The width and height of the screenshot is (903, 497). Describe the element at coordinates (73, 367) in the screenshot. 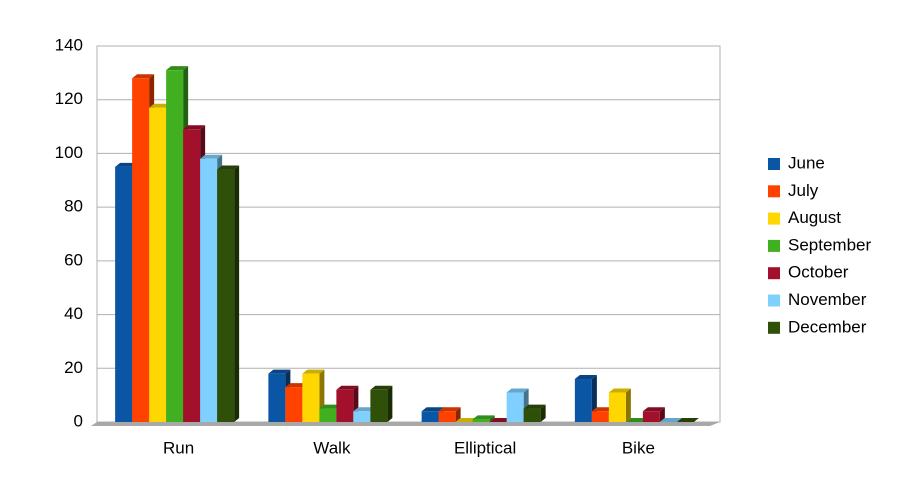

I see `y-tick-label: 20` at that location.